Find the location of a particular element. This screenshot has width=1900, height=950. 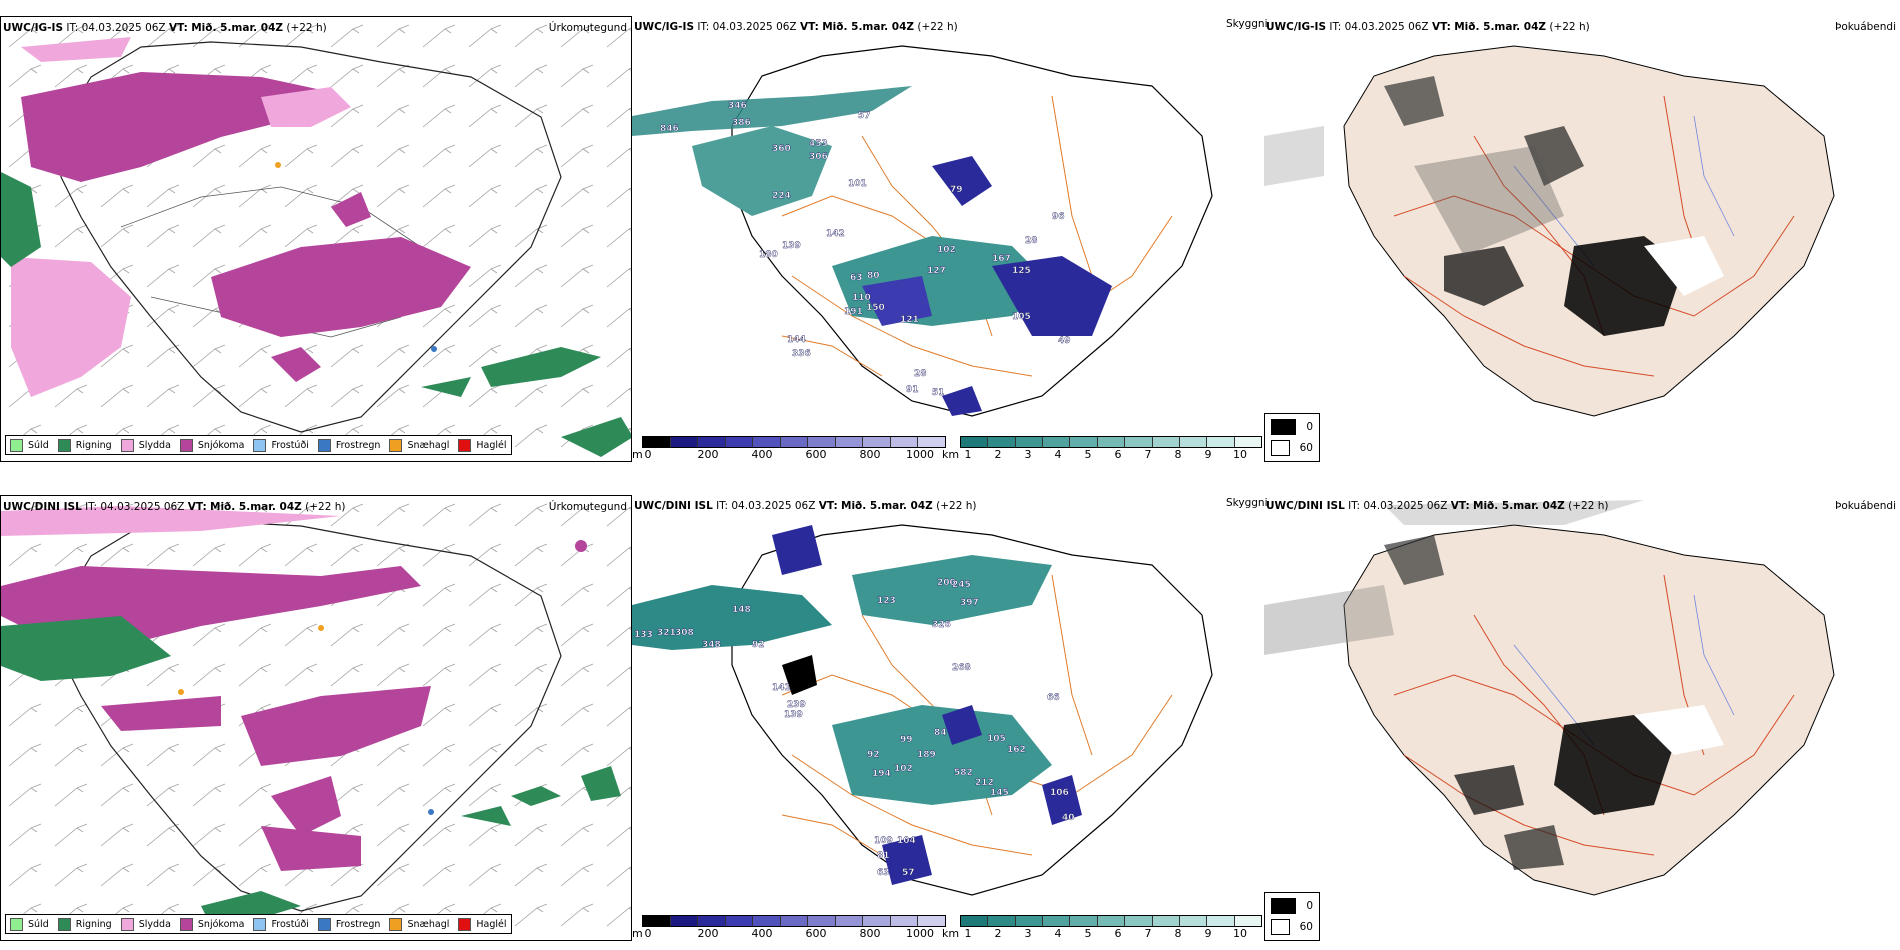

svg-text: 141 is located at coordinates (781, 688).